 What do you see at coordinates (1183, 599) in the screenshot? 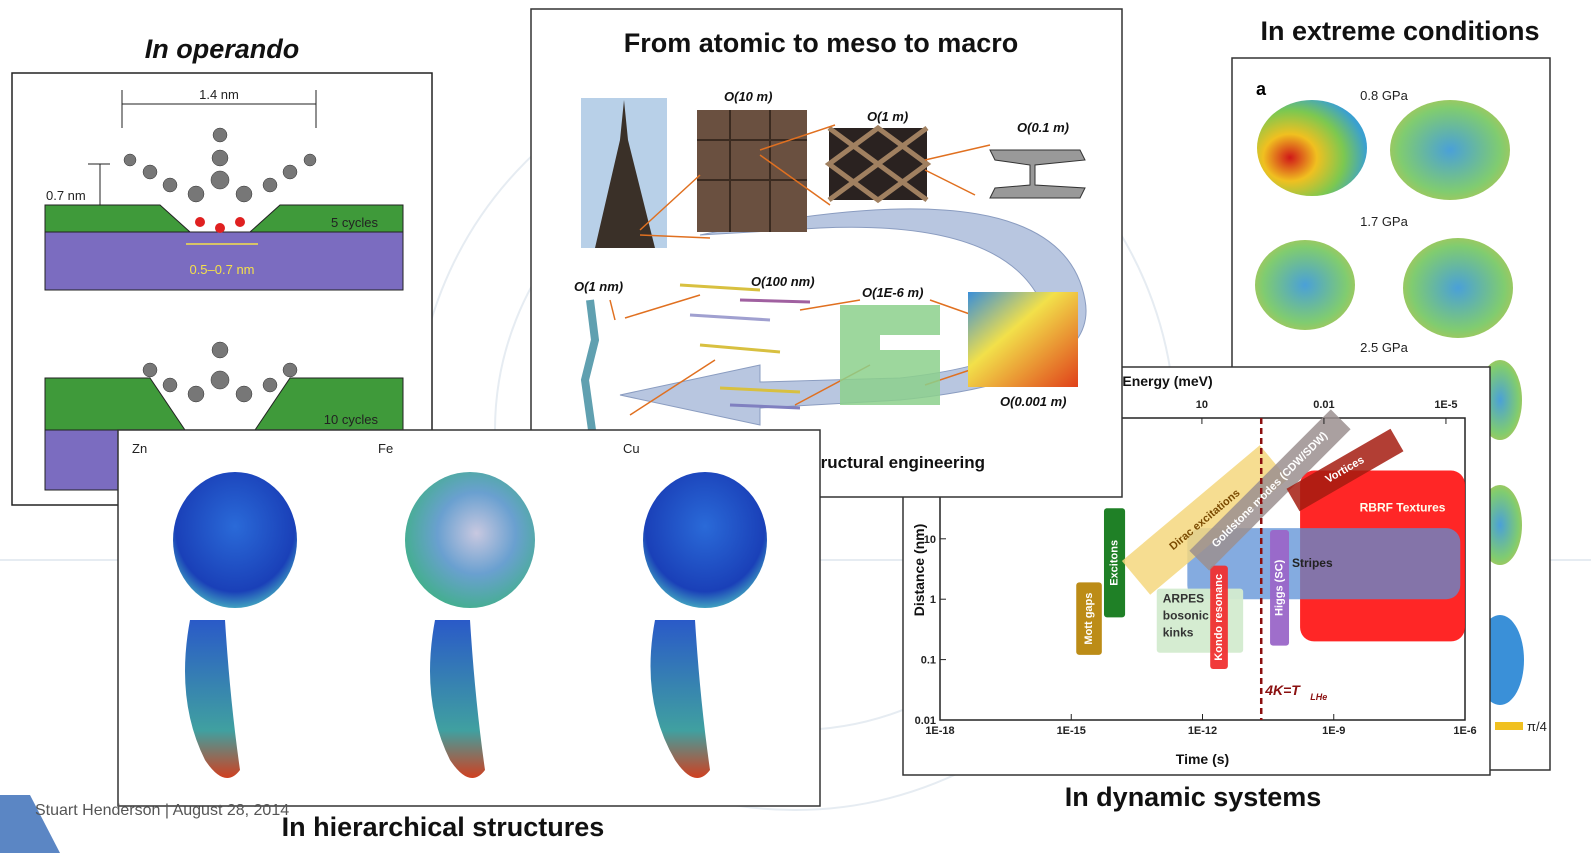
I see `region-label: ARPES` at bounding box center [1183, 599].